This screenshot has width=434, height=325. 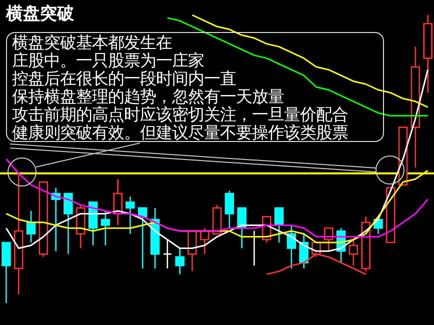 What do you see at coordinates (124, 78) in the screenshot?
I see `annotation: 控盘后在很长的一段时间内一直` at bounding box center [124, 78].